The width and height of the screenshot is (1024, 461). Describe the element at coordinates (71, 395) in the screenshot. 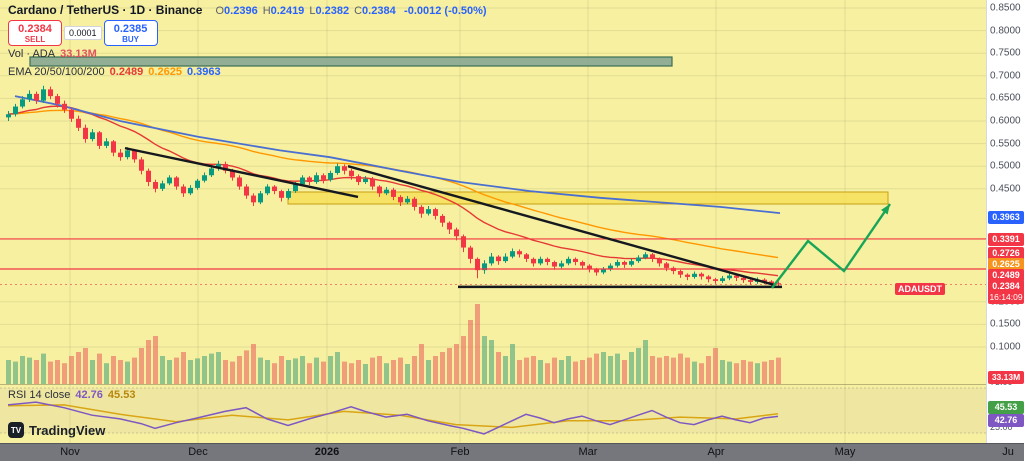

I see `rsi-legend: RSI 14 close 42.76 45.53` at that location.